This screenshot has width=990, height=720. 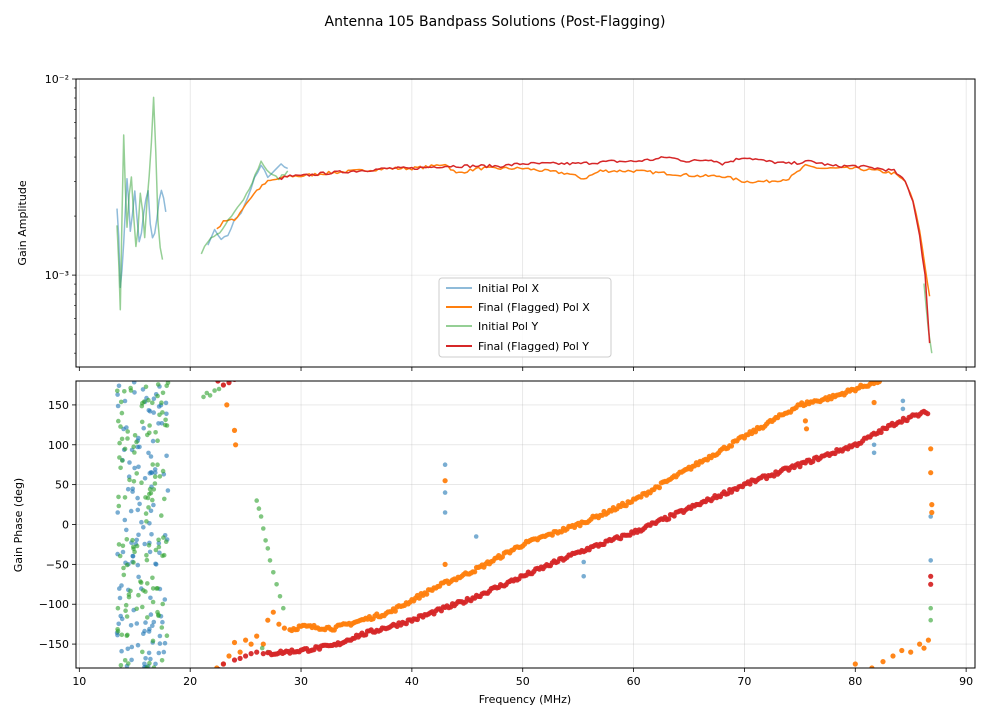 I want to click on phase-y-tick-label: 0, so click(x=65, y=525).